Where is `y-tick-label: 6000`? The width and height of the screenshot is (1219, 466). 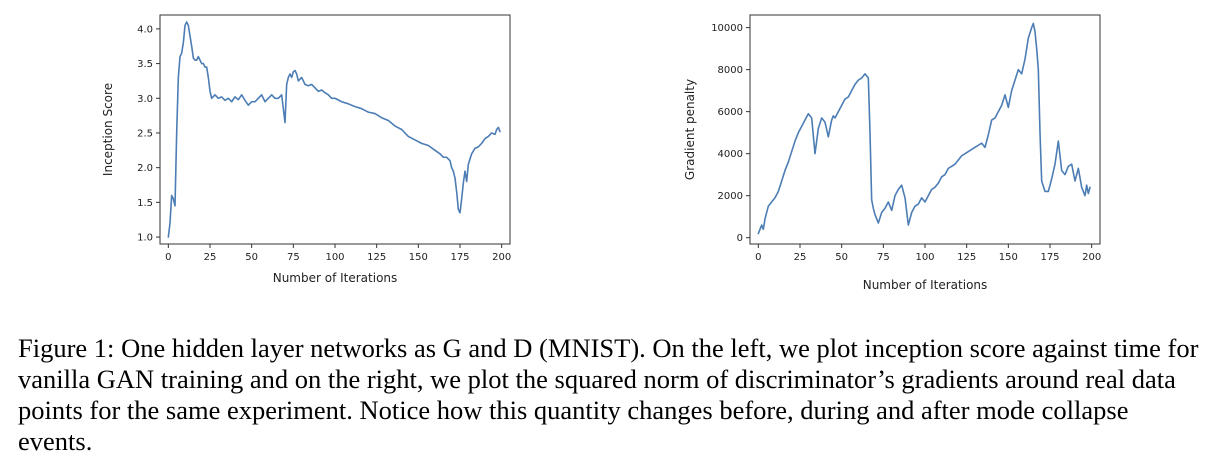 y-tick-label: 6000 is located at coordinates (730, 112).